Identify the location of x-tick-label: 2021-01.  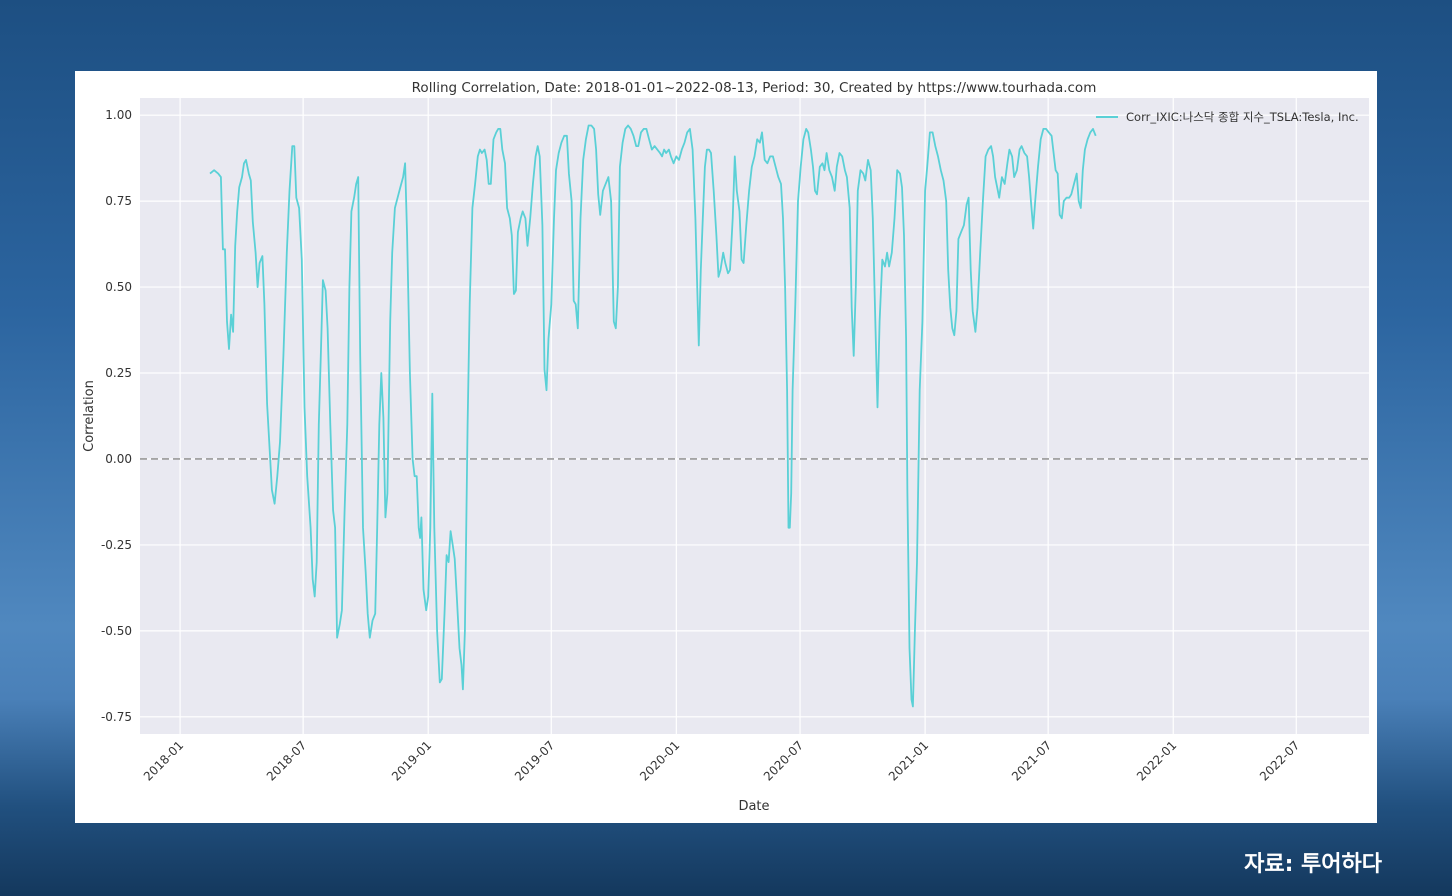
(908, 760).